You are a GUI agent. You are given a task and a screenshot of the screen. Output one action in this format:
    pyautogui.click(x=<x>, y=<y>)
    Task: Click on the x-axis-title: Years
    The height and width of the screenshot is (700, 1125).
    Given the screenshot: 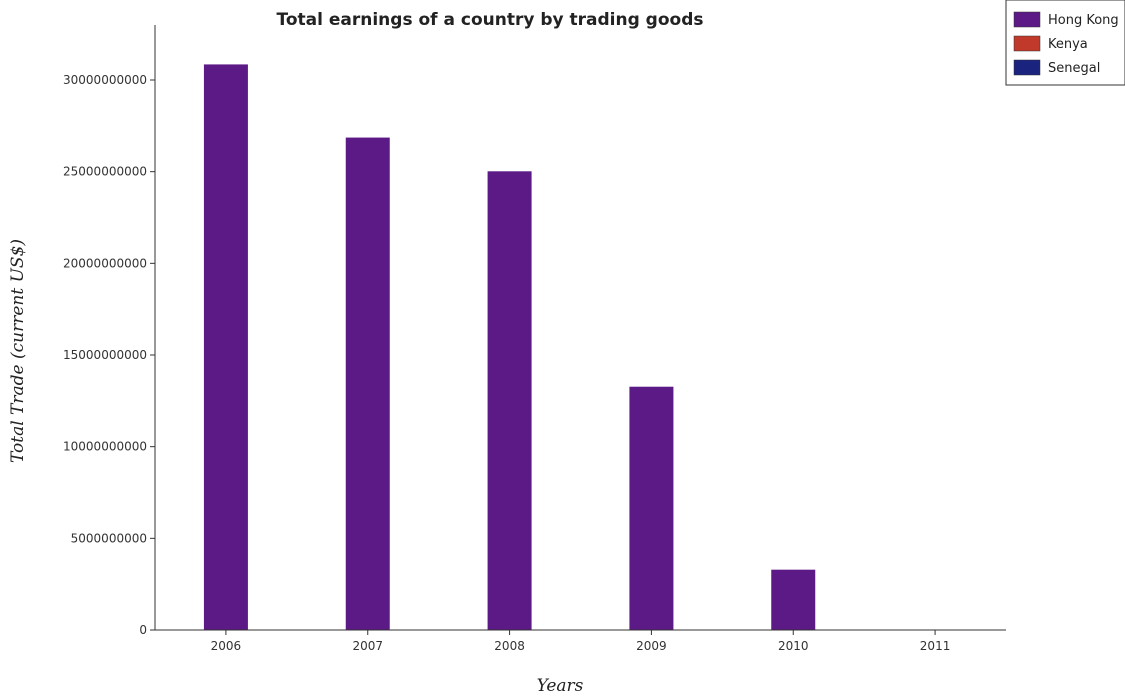 What is the action you would take?
    pyautogui.click(x=560, y=686)
    